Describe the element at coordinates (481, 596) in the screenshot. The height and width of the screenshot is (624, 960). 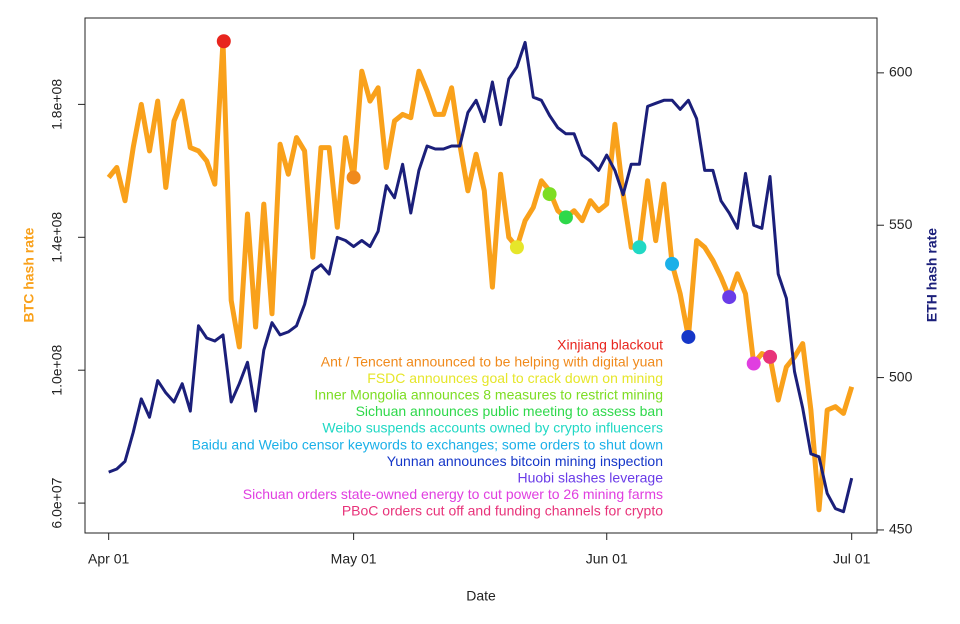
I see `x-axis-label: Date` at that location.